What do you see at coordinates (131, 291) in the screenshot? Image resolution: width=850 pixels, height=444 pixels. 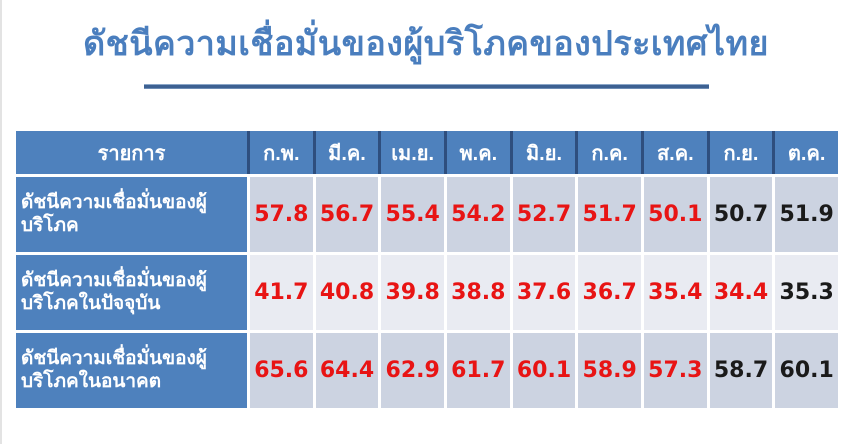 I see `row-label: ดัชนีความเชื่อมั่นของผู้บริโภคในปัจจุบัน` at bounding box center [131, 291].